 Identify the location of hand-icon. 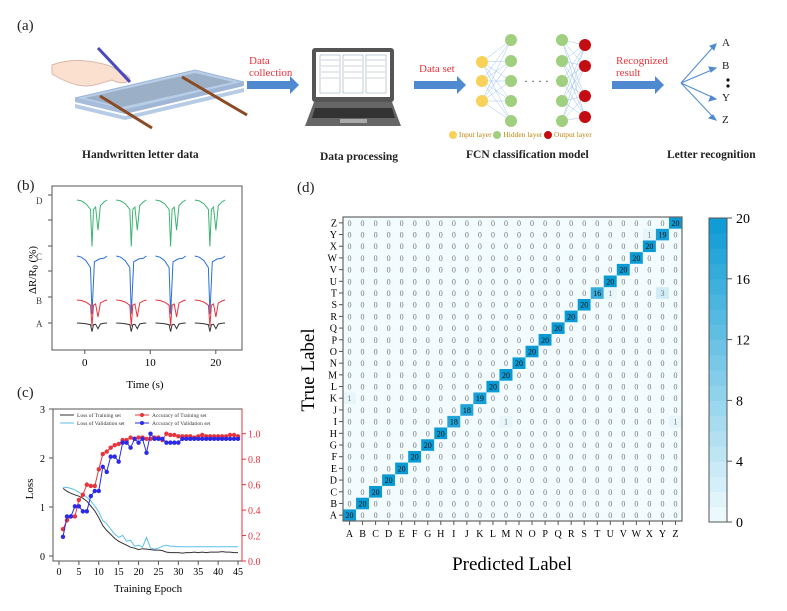
(91, 66).